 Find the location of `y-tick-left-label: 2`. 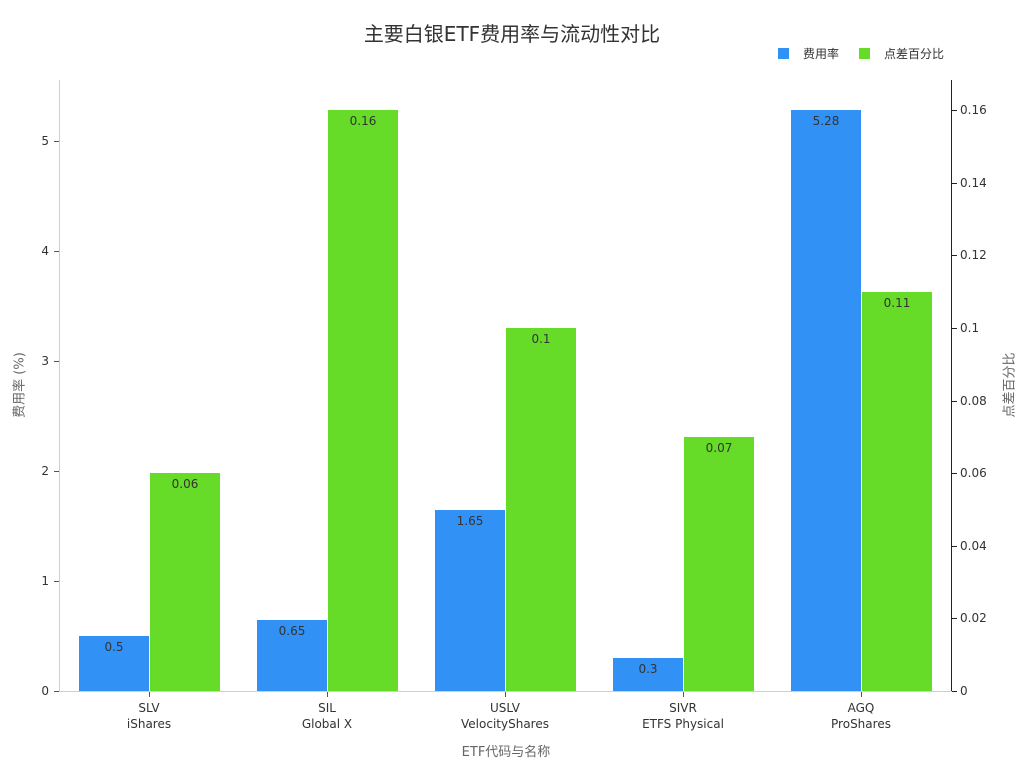

y-tick-left-label: 2 is located at coordinates (45, 471).